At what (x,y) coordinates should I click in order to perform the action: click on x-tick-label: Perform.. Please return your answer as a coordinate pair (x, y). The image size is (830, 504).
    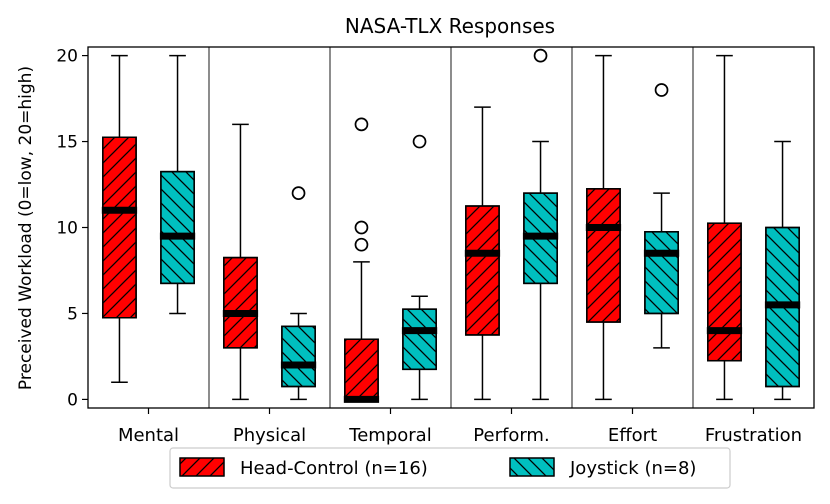
    Looking at the image, I should click on (511, 435).